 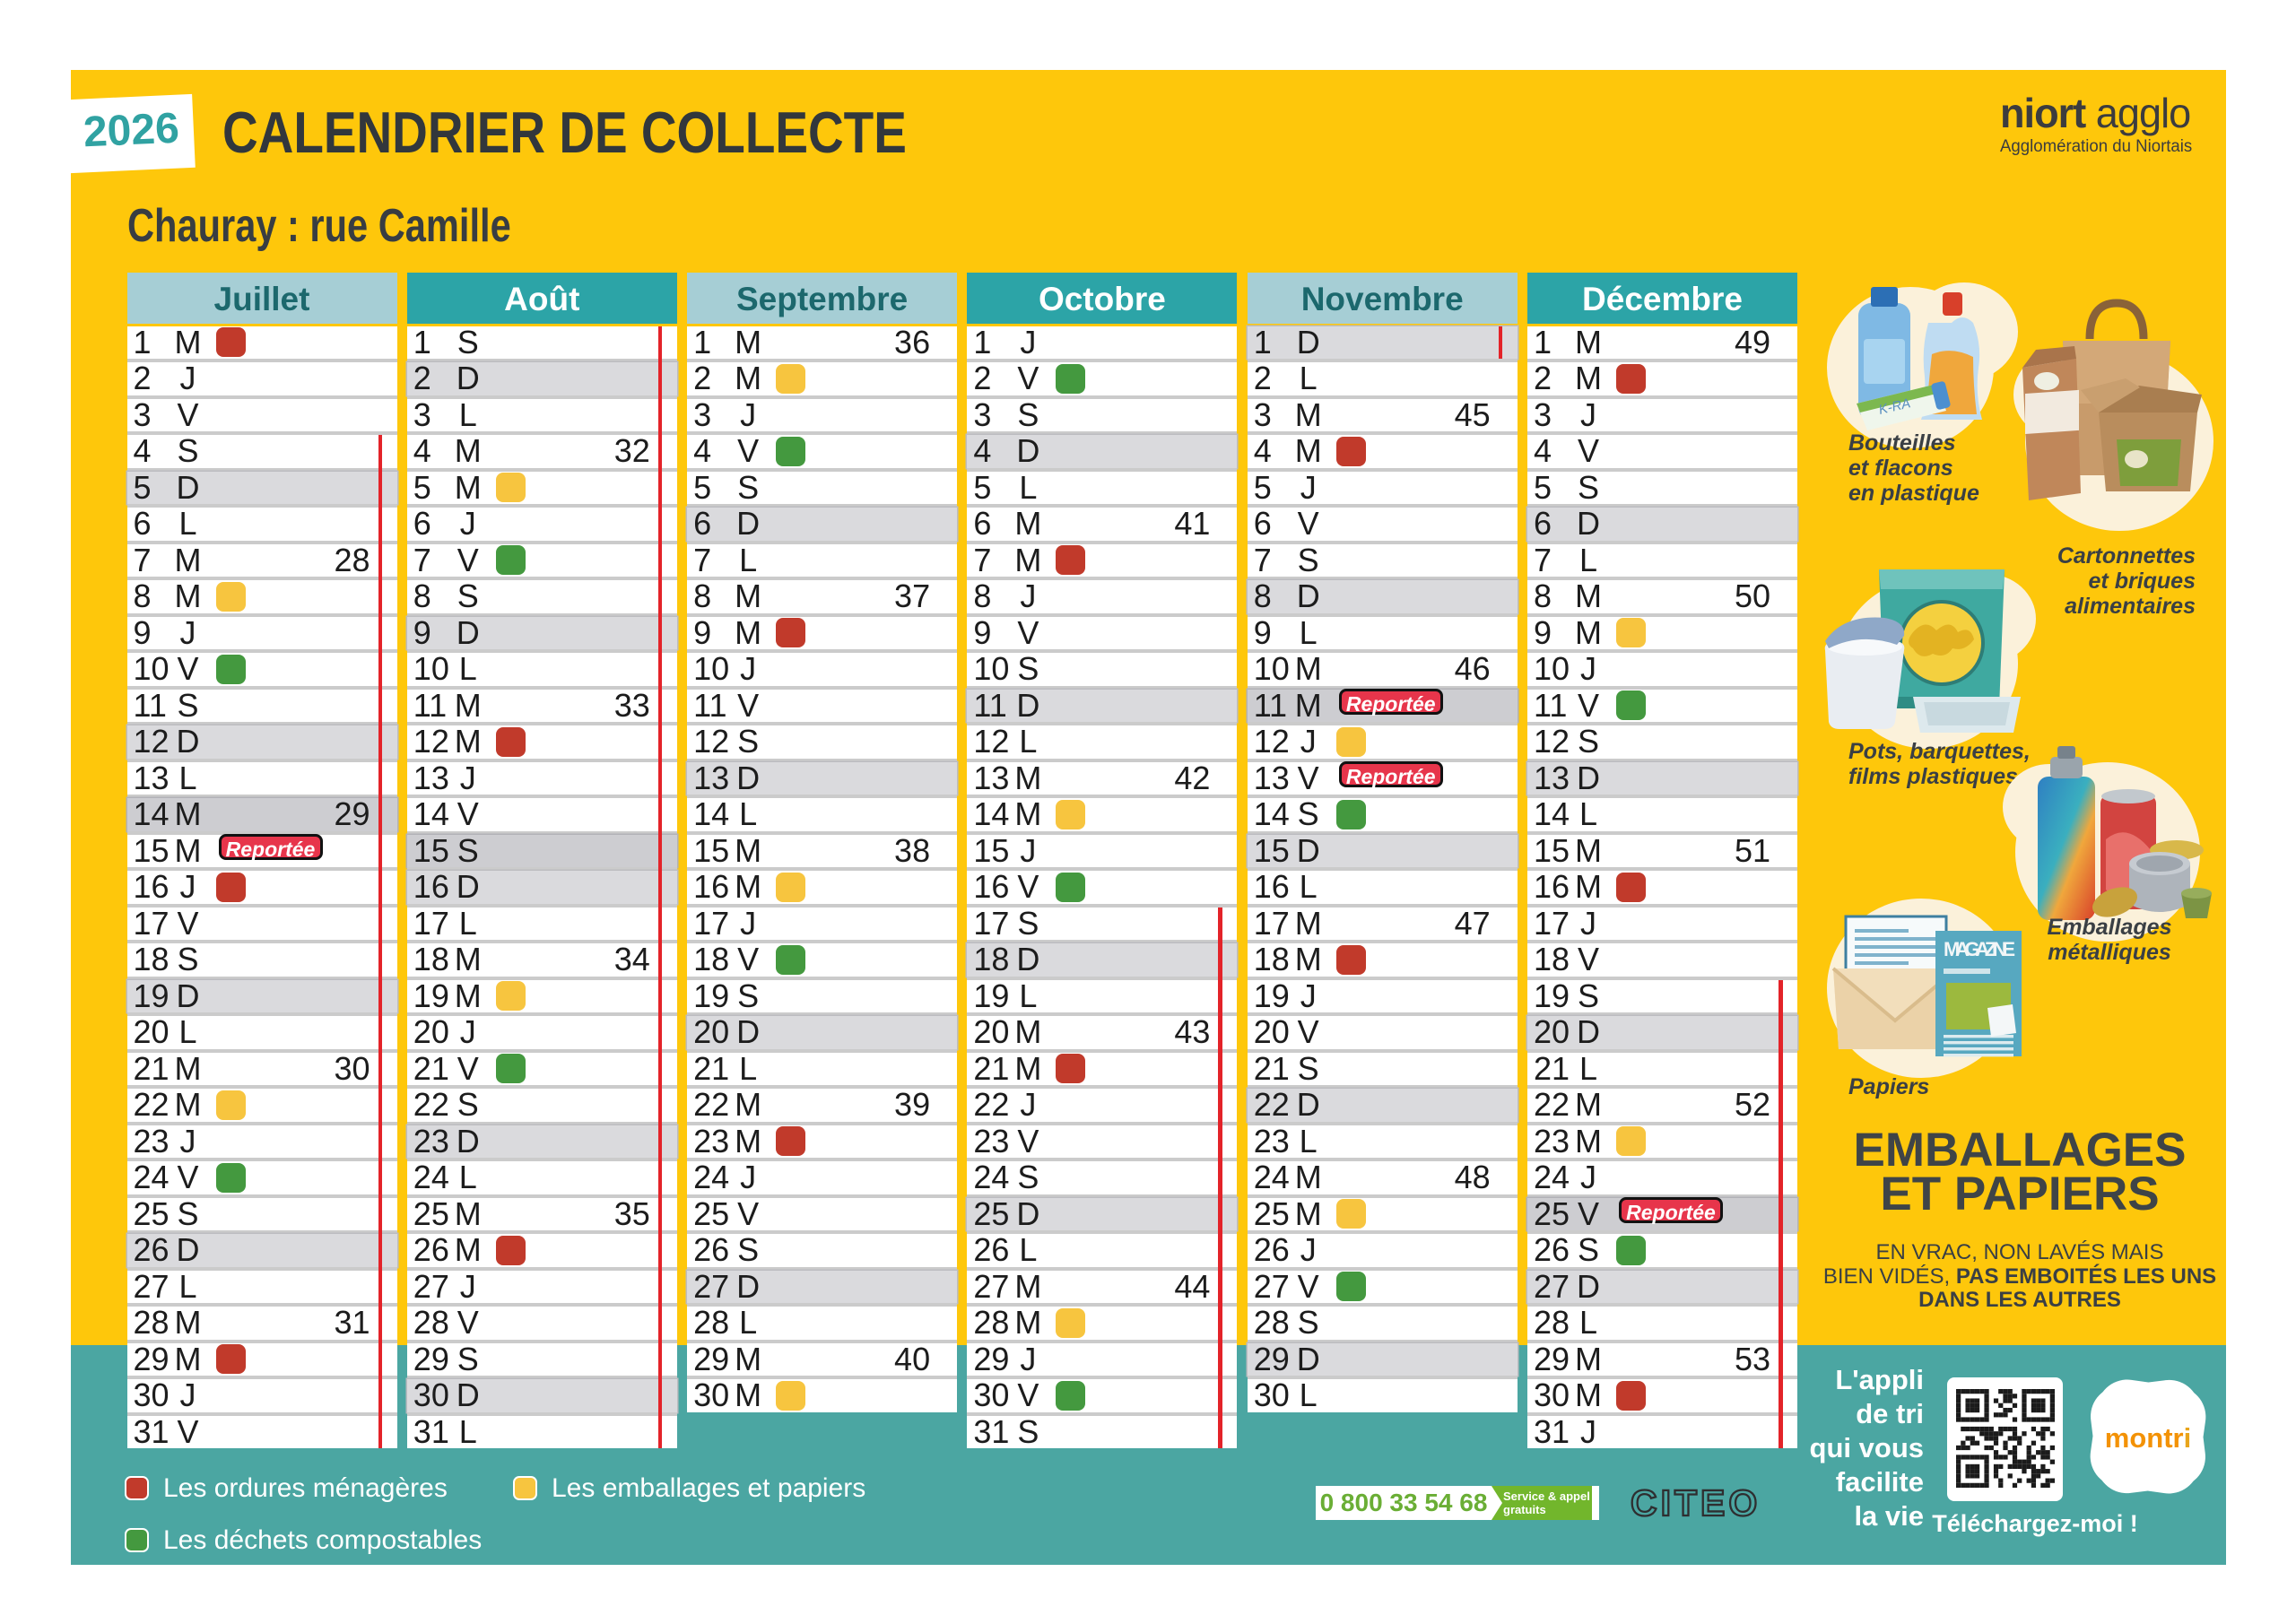 What do you see at coordinates (1933, 776) in the screenshot?
I see `svg-text: films plastiques` at bounding box center [1933, 776].